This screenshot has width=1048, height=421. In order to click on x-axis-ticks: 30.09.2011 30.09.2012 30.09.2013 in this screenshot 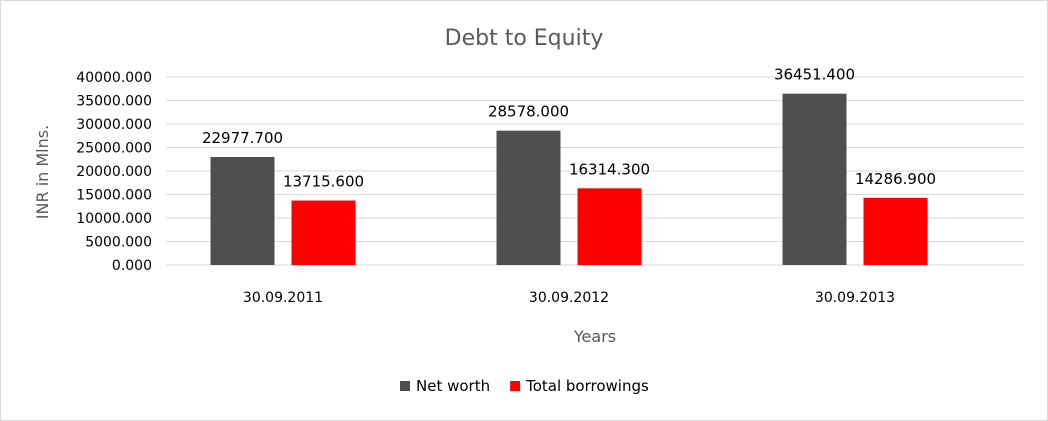, I will do `click(569, 298)`.